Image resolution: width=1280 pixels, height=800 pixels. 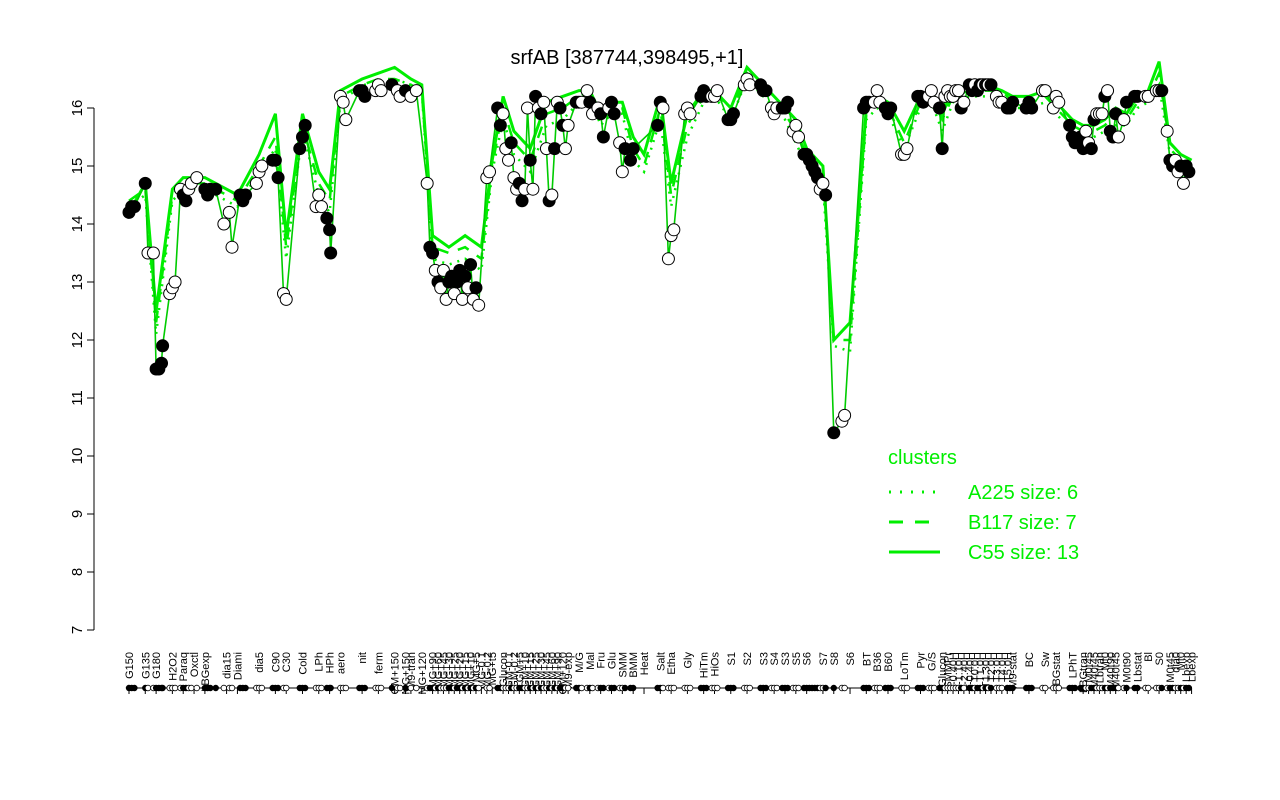 What do you see at coordinates (627, 58) in the screenshot?
I see `chart-title: srfAB [387744,398495,+1]` at bounding box center [627, 58].